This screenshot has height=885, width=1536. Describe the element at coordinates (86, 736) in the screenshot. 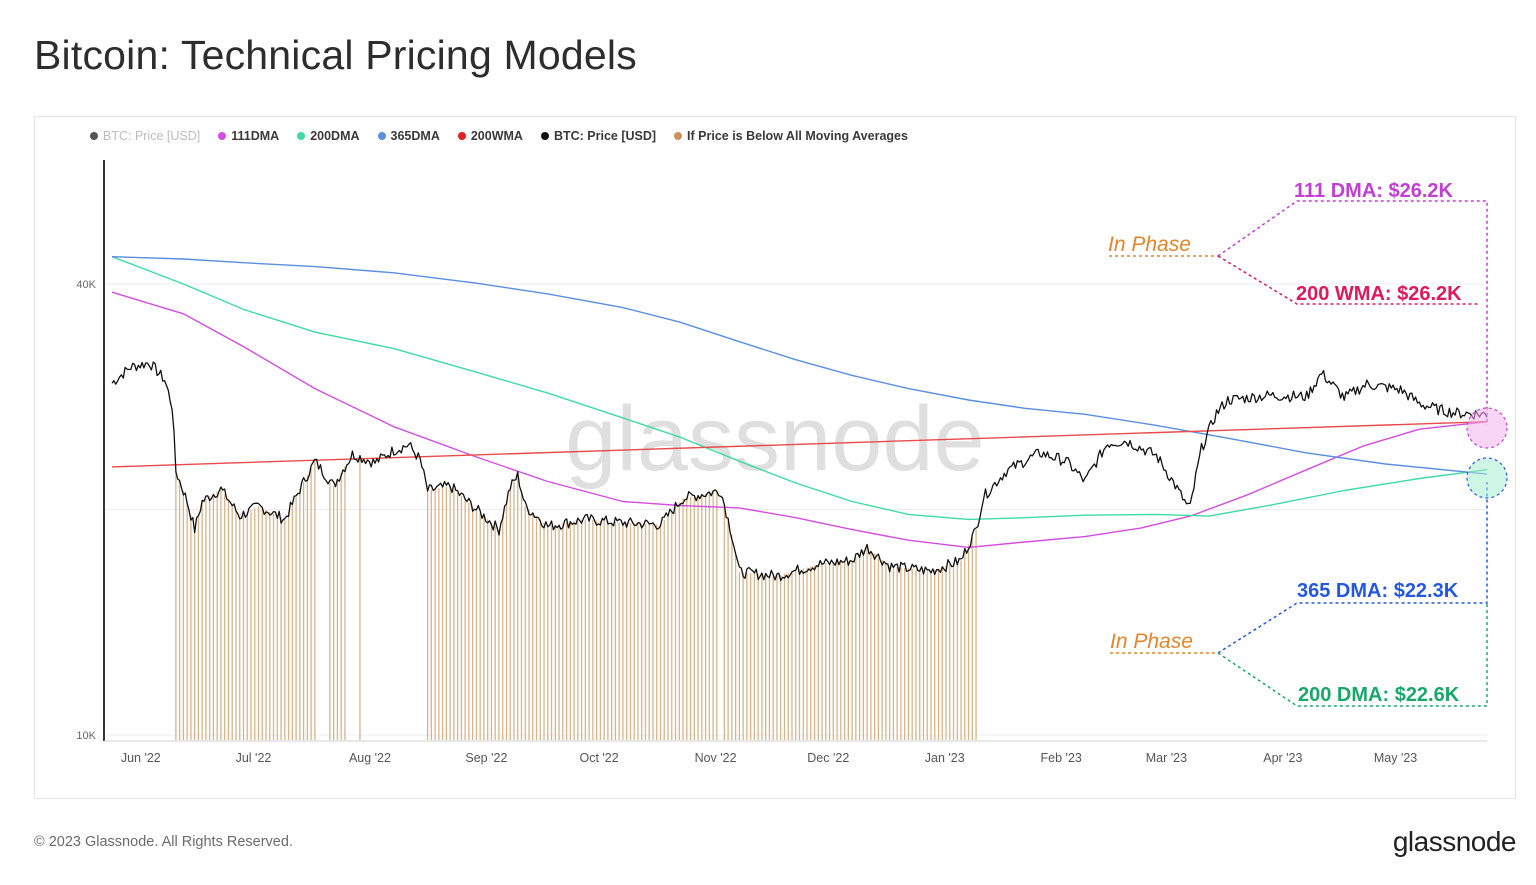

I see `y-tick-label: 10K` at that location.